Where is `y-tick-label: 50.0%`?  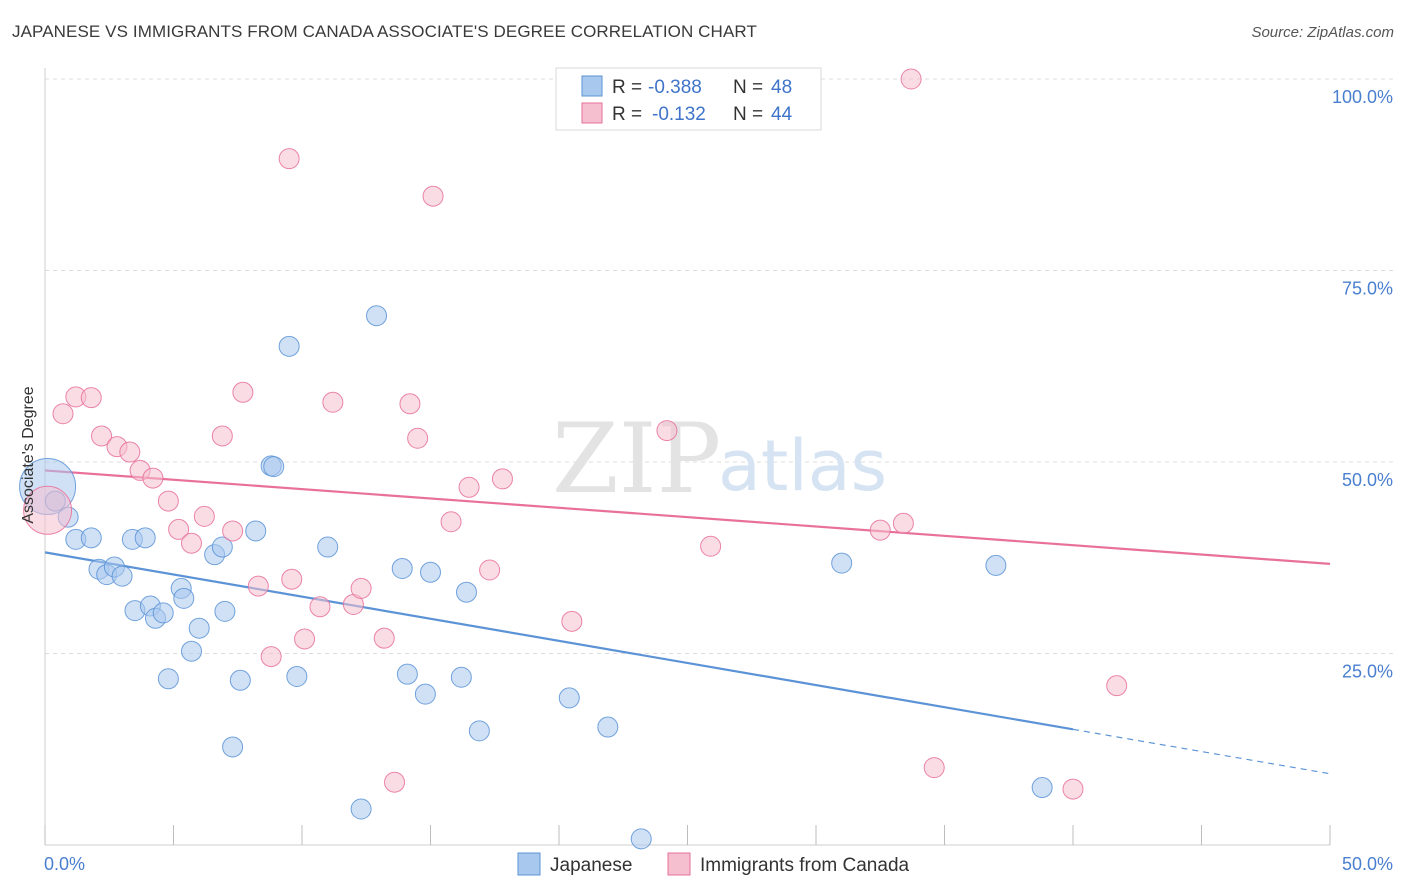 y-tick-label: 50.0% is located at coordinates (1367, 480).